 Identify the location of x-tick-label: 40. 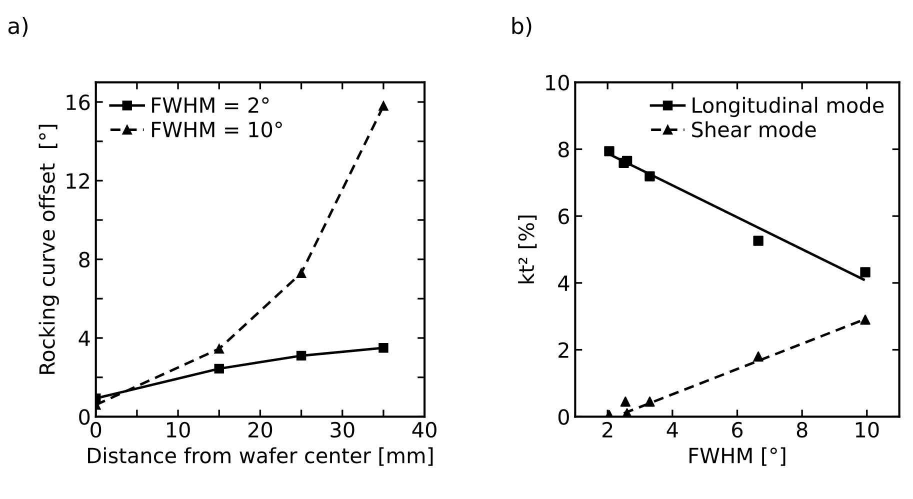
(424, 430).